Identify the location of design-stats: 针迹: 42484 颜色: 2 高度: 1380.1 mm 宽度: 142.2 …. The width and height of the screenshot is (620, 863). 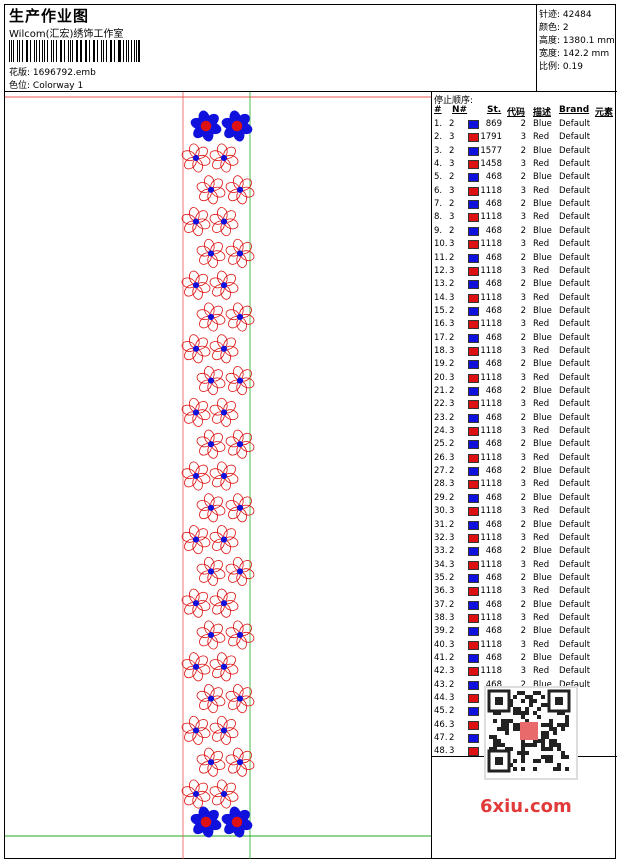
(577, 48).